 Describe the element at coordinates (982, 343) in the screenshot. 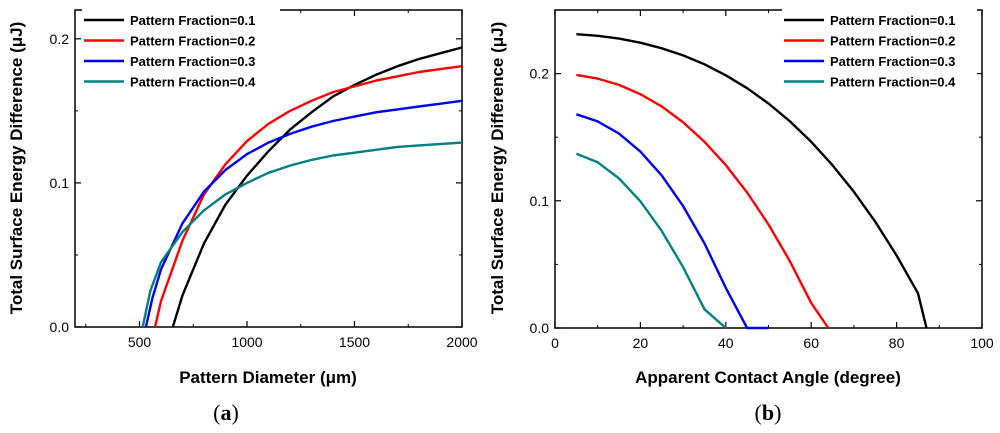

I see `x-tick-label: 100` at that location.